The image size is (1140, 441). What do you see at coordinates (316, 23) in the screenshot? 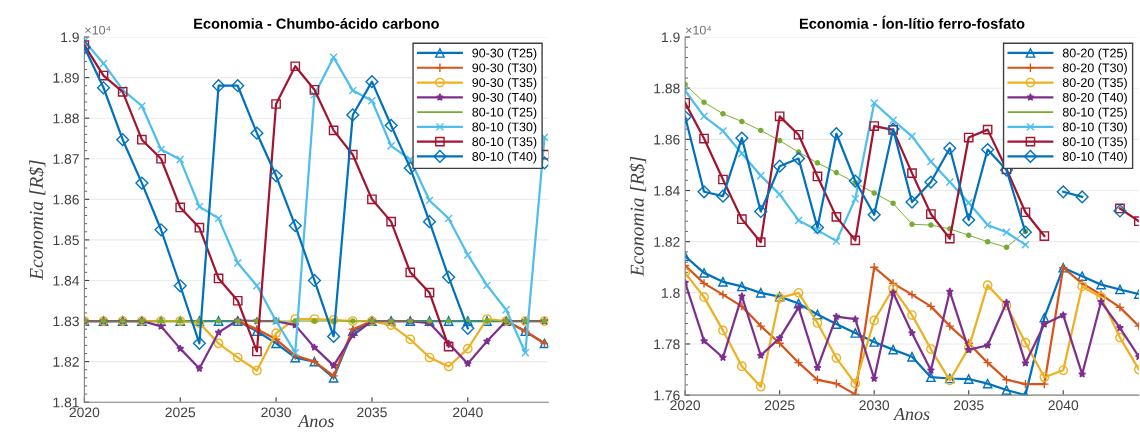
I see `chart-title: Economia - Chumbo-ácido carbono` at bounding box center [316, 23].